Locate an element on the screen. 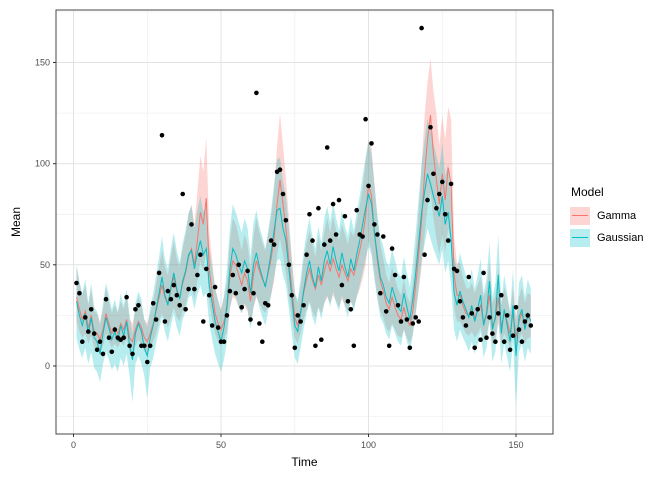  x-tick-label: 50 is located at coordinates (221, 445).